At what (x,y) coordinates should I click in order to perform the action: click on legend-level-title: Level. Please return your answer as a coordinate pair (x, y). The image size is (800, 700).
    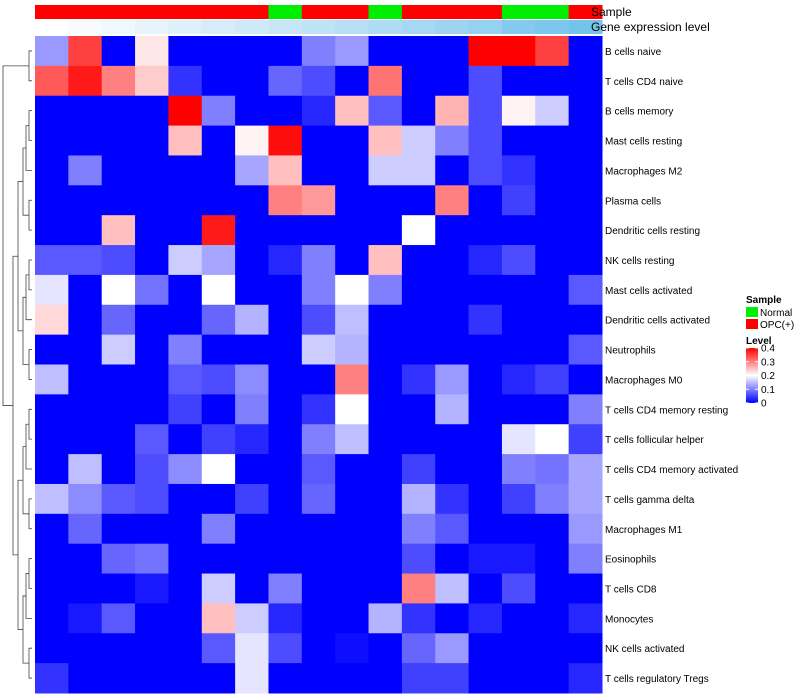
    Looking at the image, I should click on (759, 341).